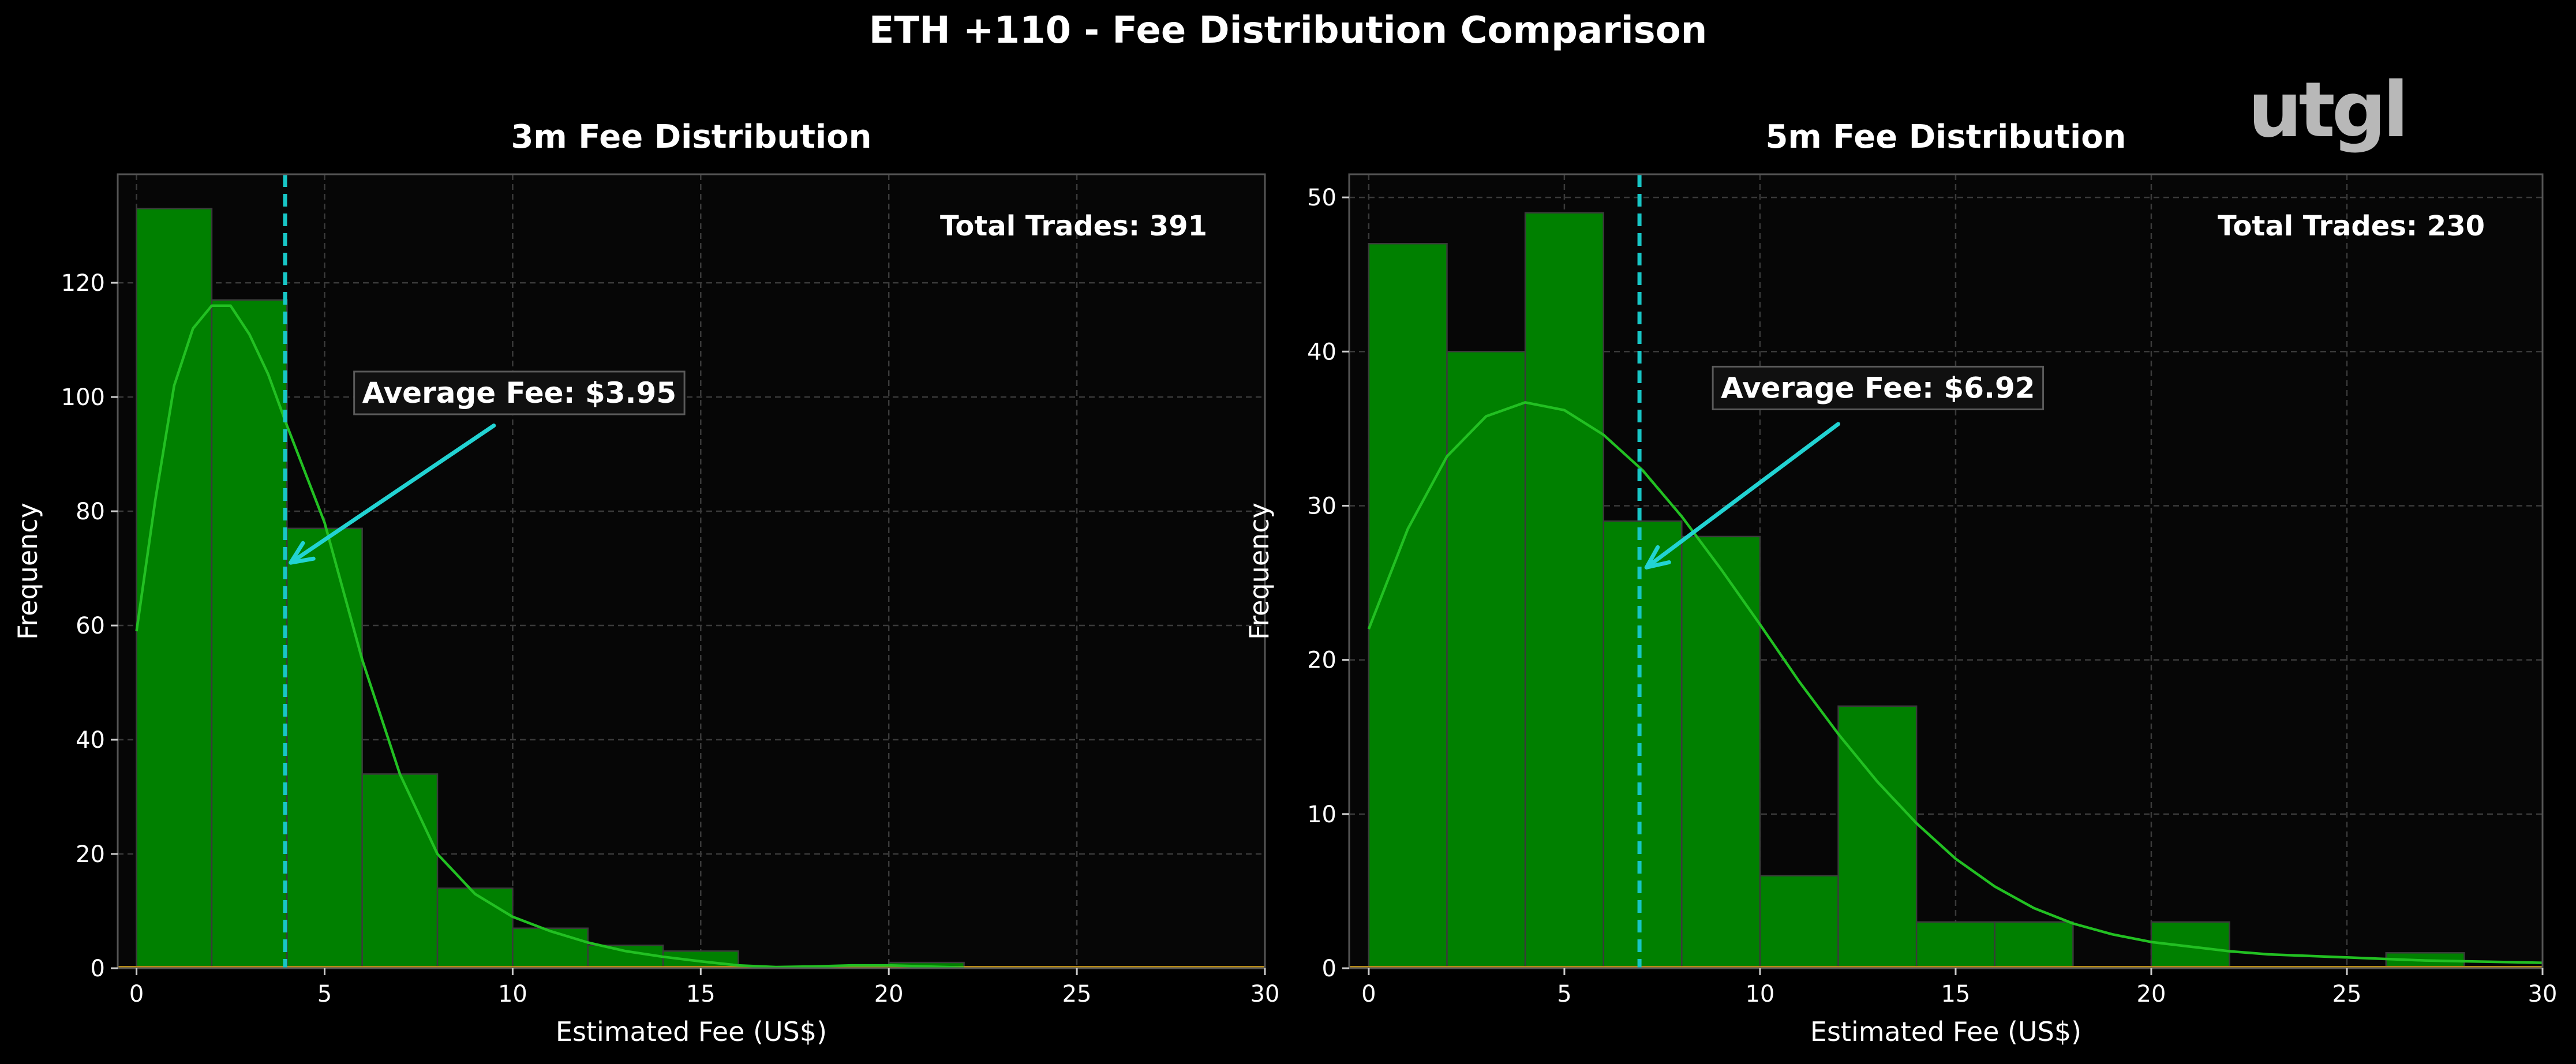  I want to click on figure-title: ETH +110 - Fee Distribution Comparison, so click(1288, 30).